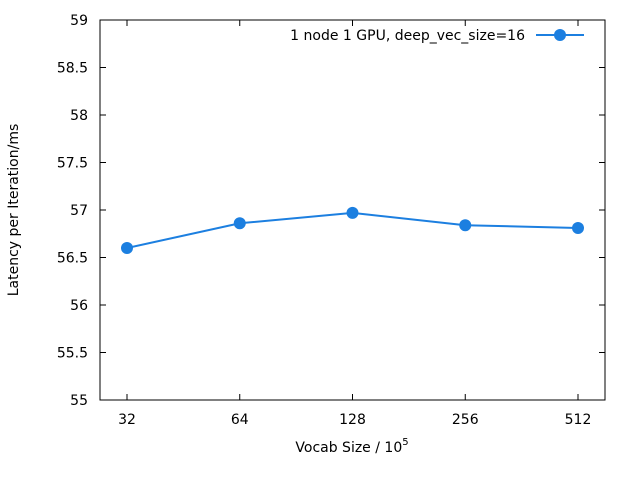 This screenshot has width=640, height=480. Describe the element at coordinates (127, 420) in the screenshot. I see `x-tick-label: 32` at that location.